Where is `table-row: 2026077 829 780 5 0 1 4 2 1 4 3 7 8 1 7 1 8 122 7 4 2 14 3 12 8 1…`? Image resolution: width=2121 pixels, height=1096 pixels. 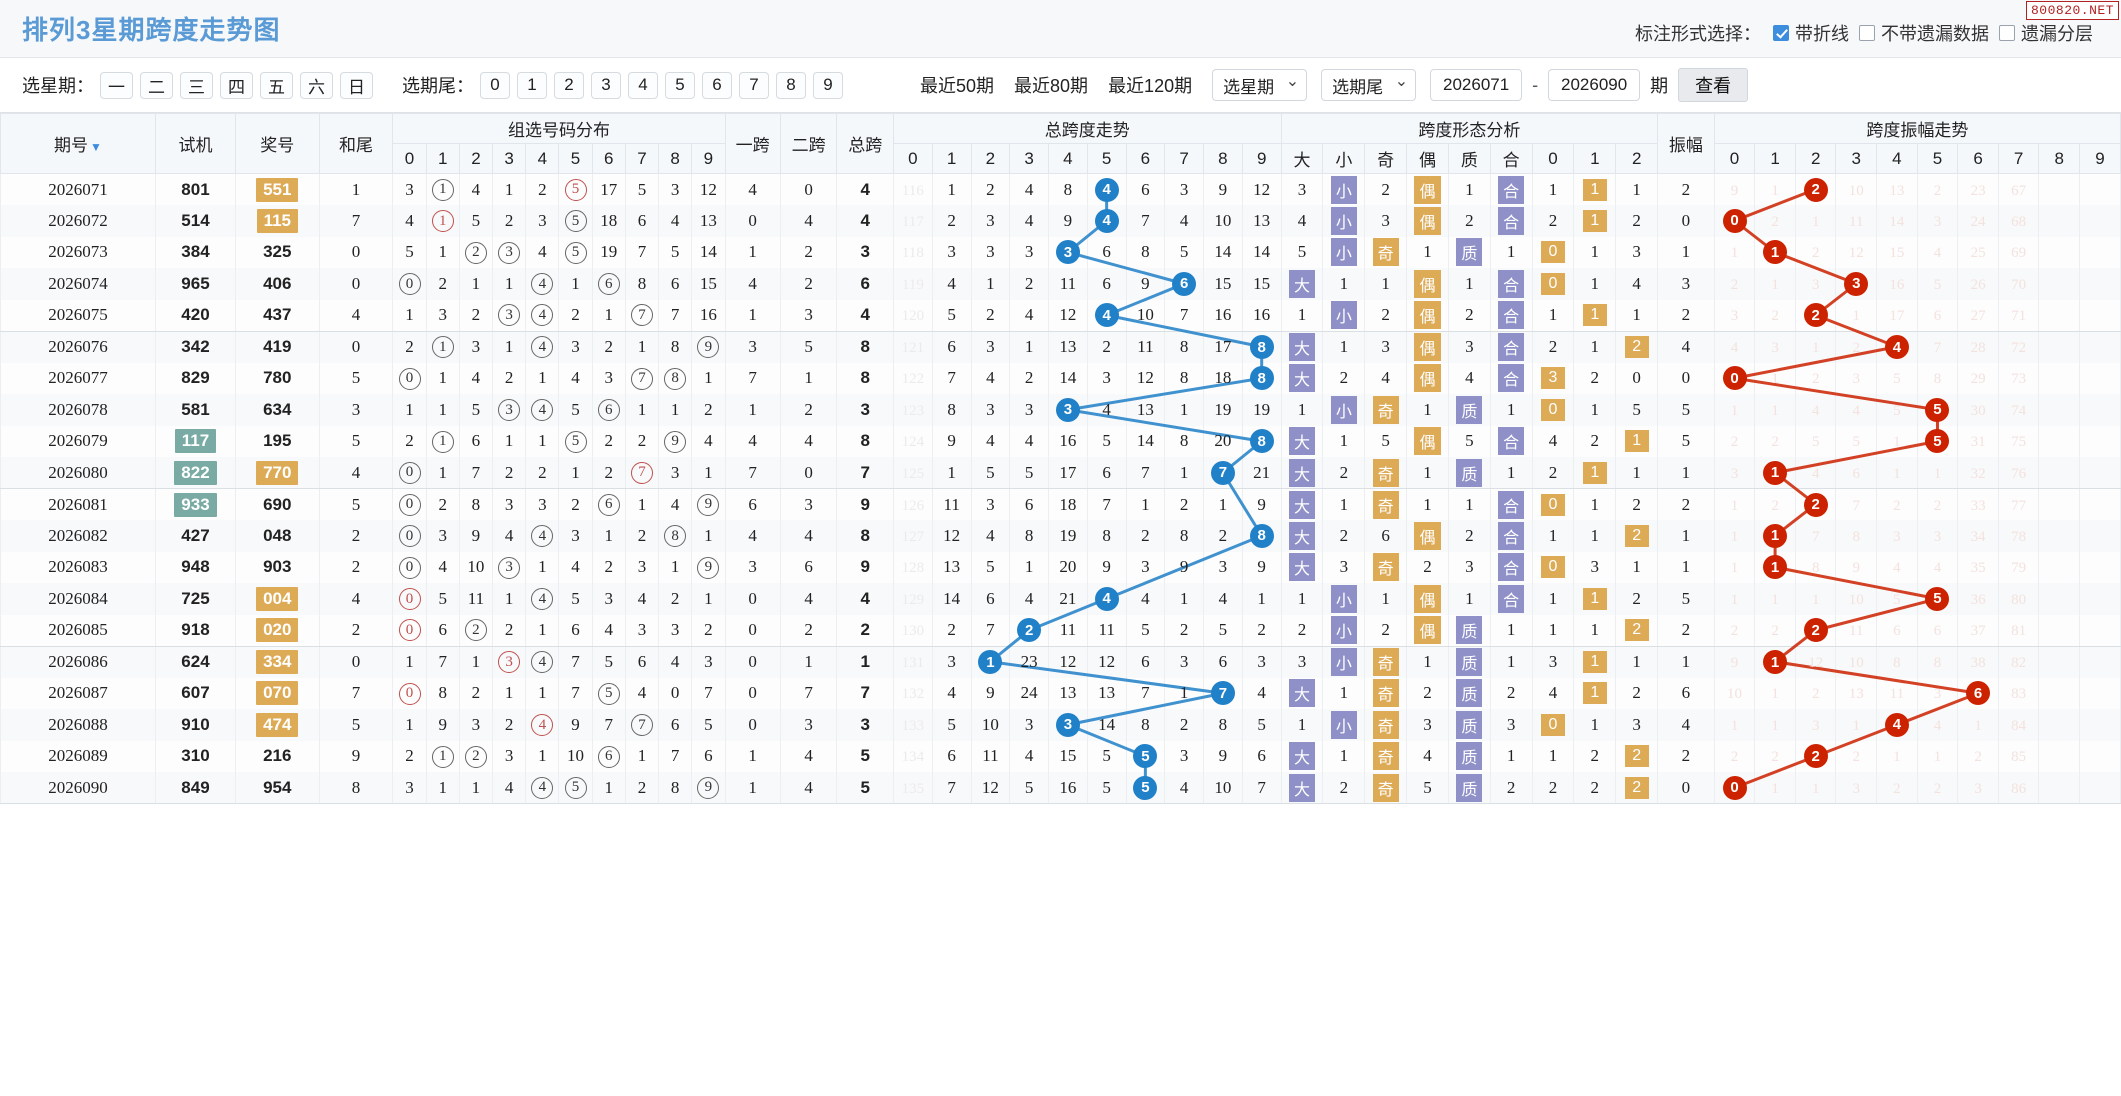 table-row: 2026077 829 780 5 0 1 4 2 1 4 3 7 8 1 7 1 8 122 7 4 2 14 3 12 8 1… is located at coordinates (1060, 378).